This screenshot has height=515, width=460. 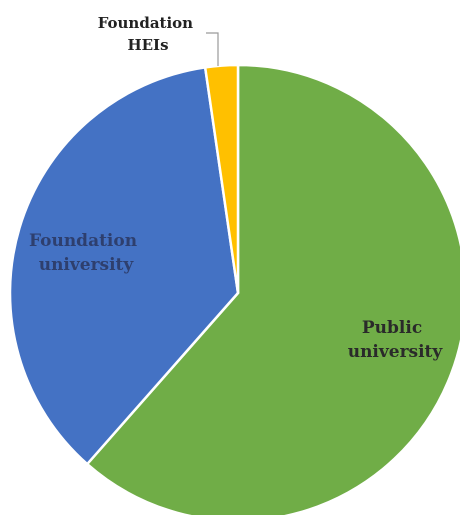 What do you see at coordinates (86, 253) in the screenshot?
I see `label-foundation-university: Foundation university` at bounding box center [86, 253].